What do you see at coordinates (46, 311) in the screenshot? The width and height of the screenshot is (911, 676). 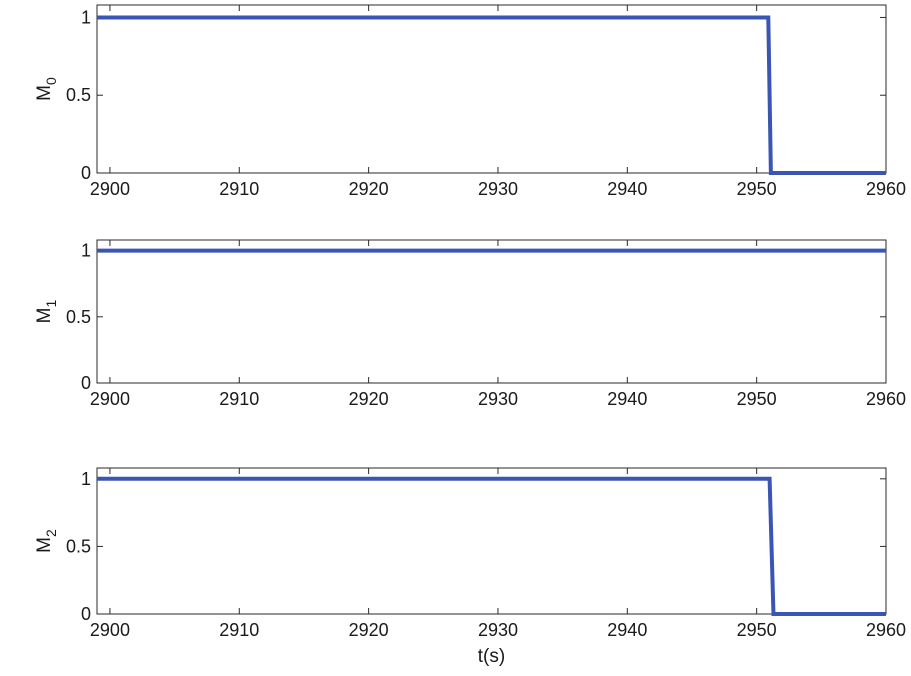 I see `y-axis-label: M1` at bounding box center [46, 311].